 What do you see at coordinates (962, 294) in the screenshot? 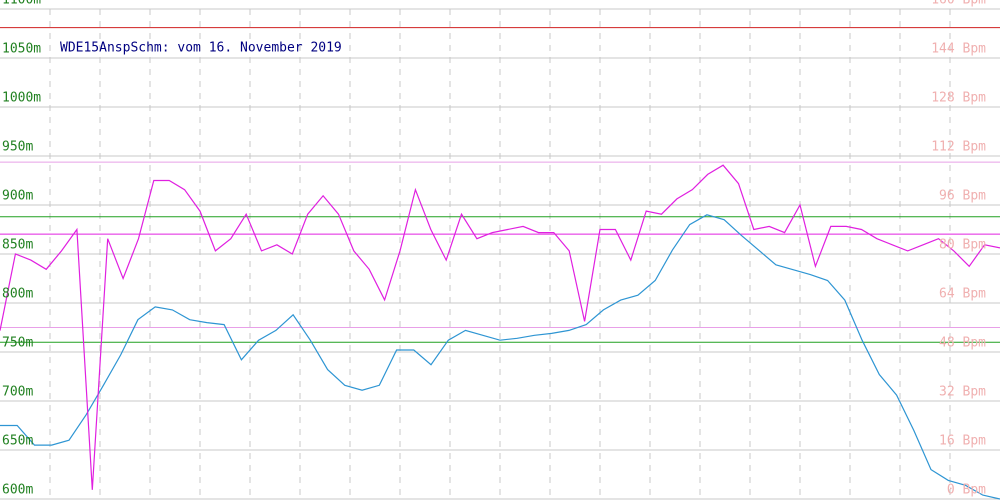
I see `y2-tick-label: 64 Bpm` at bounding box center [962, 294].